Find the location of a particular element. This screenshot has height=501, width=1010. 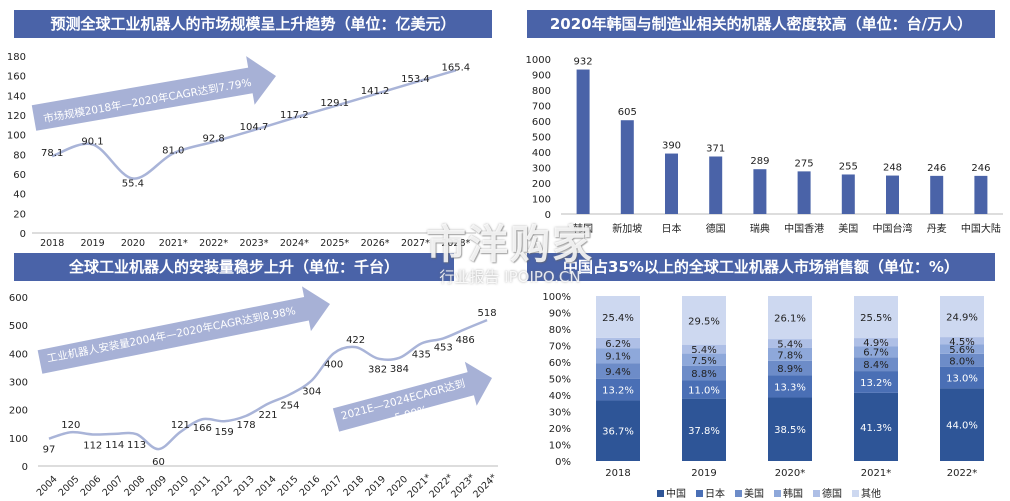

x-tick-label: 美国 is located at coordinates (848, 228).